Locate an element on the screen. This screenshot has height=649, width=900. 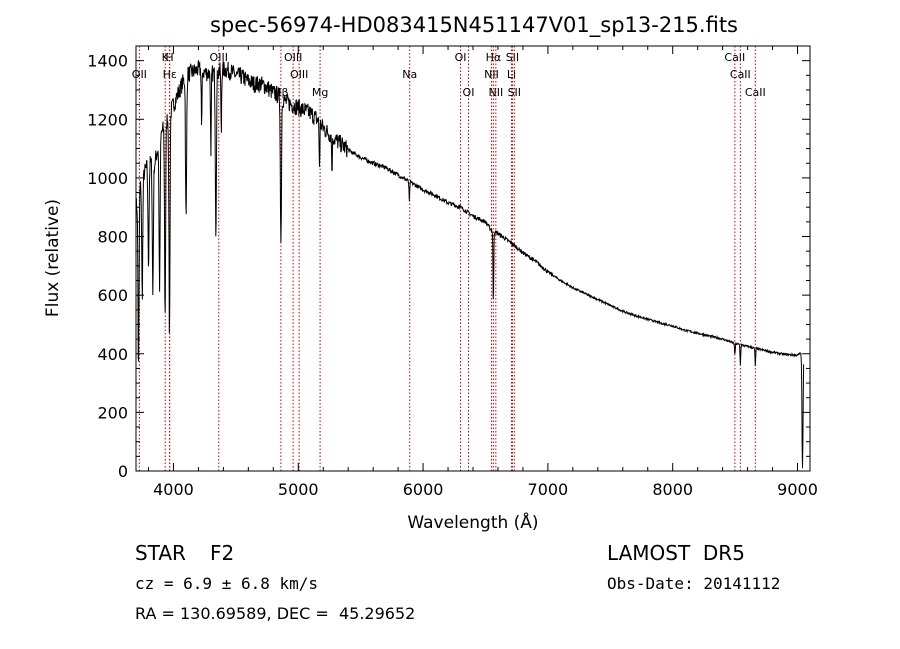
line-marker-label: OII is located at coordinates (139, 74).